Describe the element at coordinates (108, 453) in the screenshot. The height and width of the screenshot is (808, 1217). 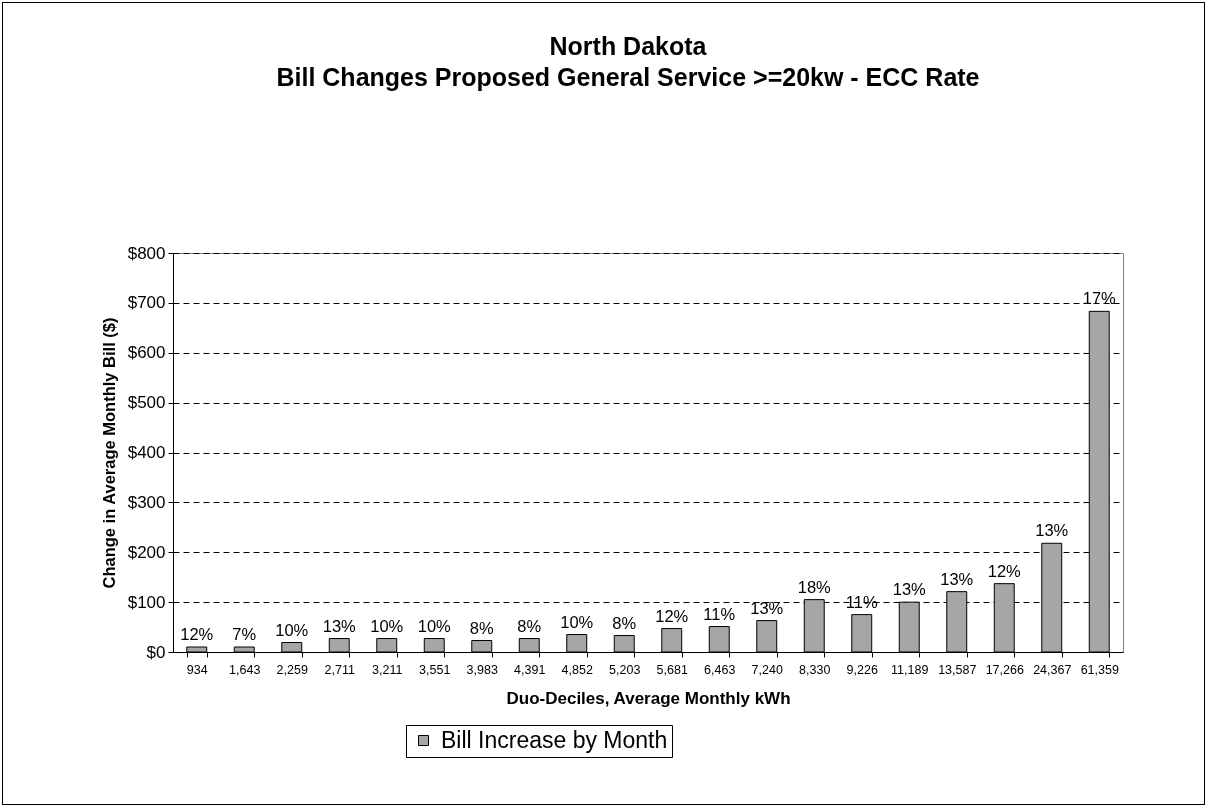
I see `y-axis-title: Change in Average Monthly Bill ($)` at that location.